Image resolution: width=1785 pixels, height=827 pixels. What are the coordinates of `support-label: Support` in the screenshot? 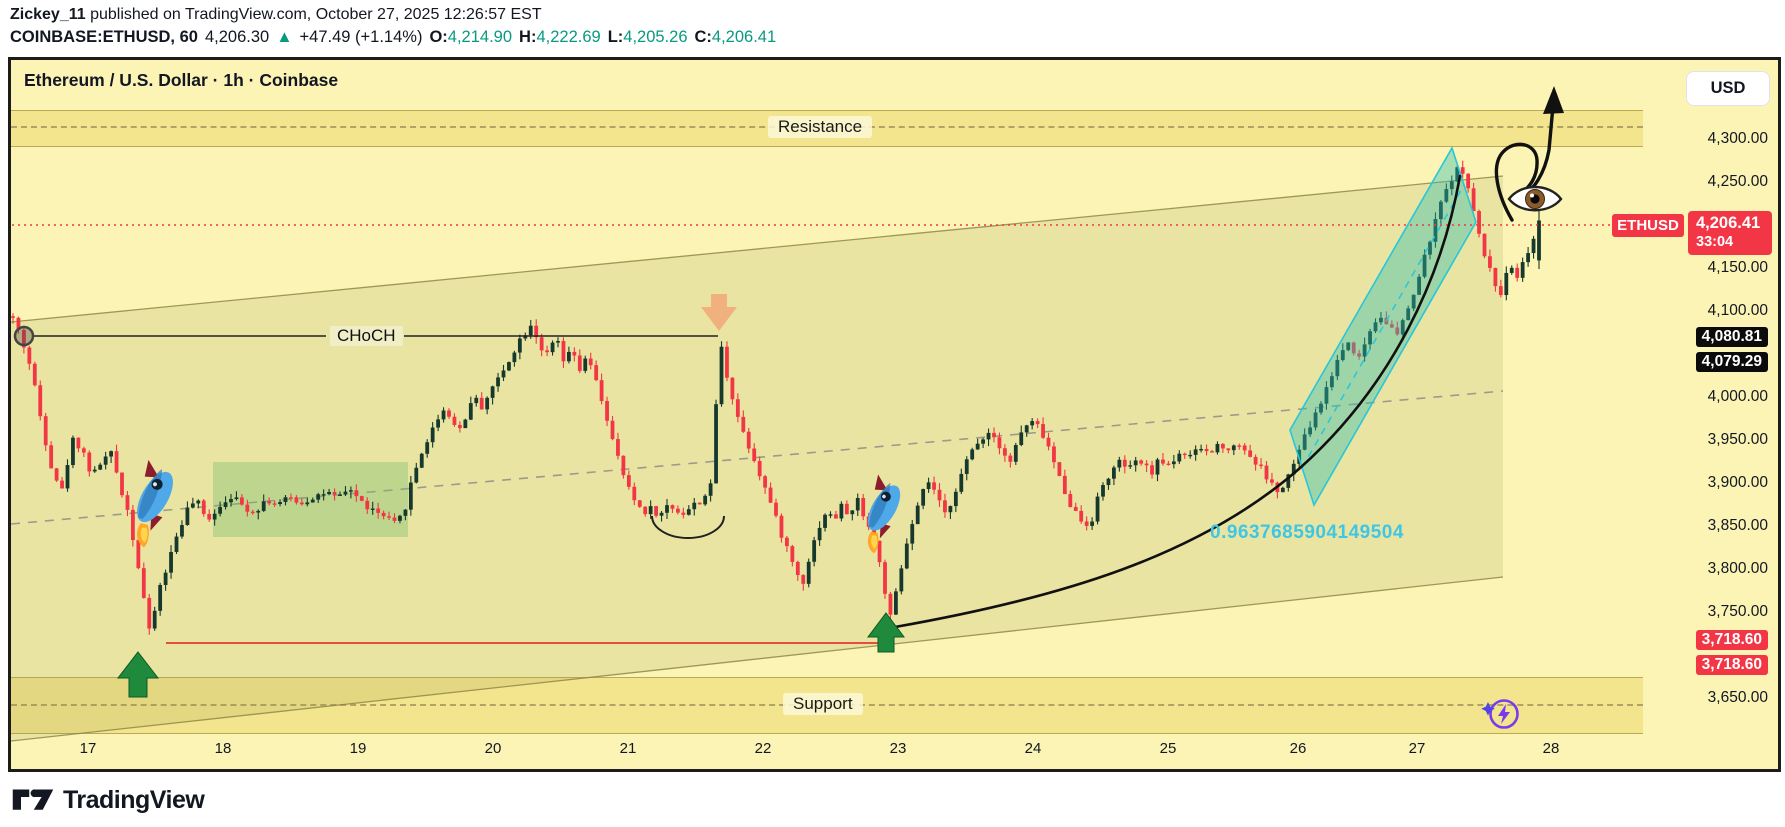 It's located at (823, 704).